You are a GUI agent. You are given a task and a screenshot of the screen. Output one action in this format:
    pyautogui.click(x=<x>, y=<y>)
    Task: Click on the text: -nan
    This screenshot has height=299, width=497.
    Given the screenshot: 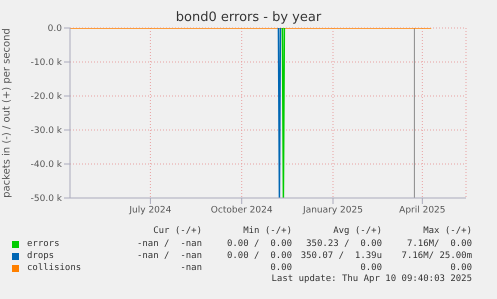 What is the action you would take?
    pyautogui.click(x=190, y=268)
    